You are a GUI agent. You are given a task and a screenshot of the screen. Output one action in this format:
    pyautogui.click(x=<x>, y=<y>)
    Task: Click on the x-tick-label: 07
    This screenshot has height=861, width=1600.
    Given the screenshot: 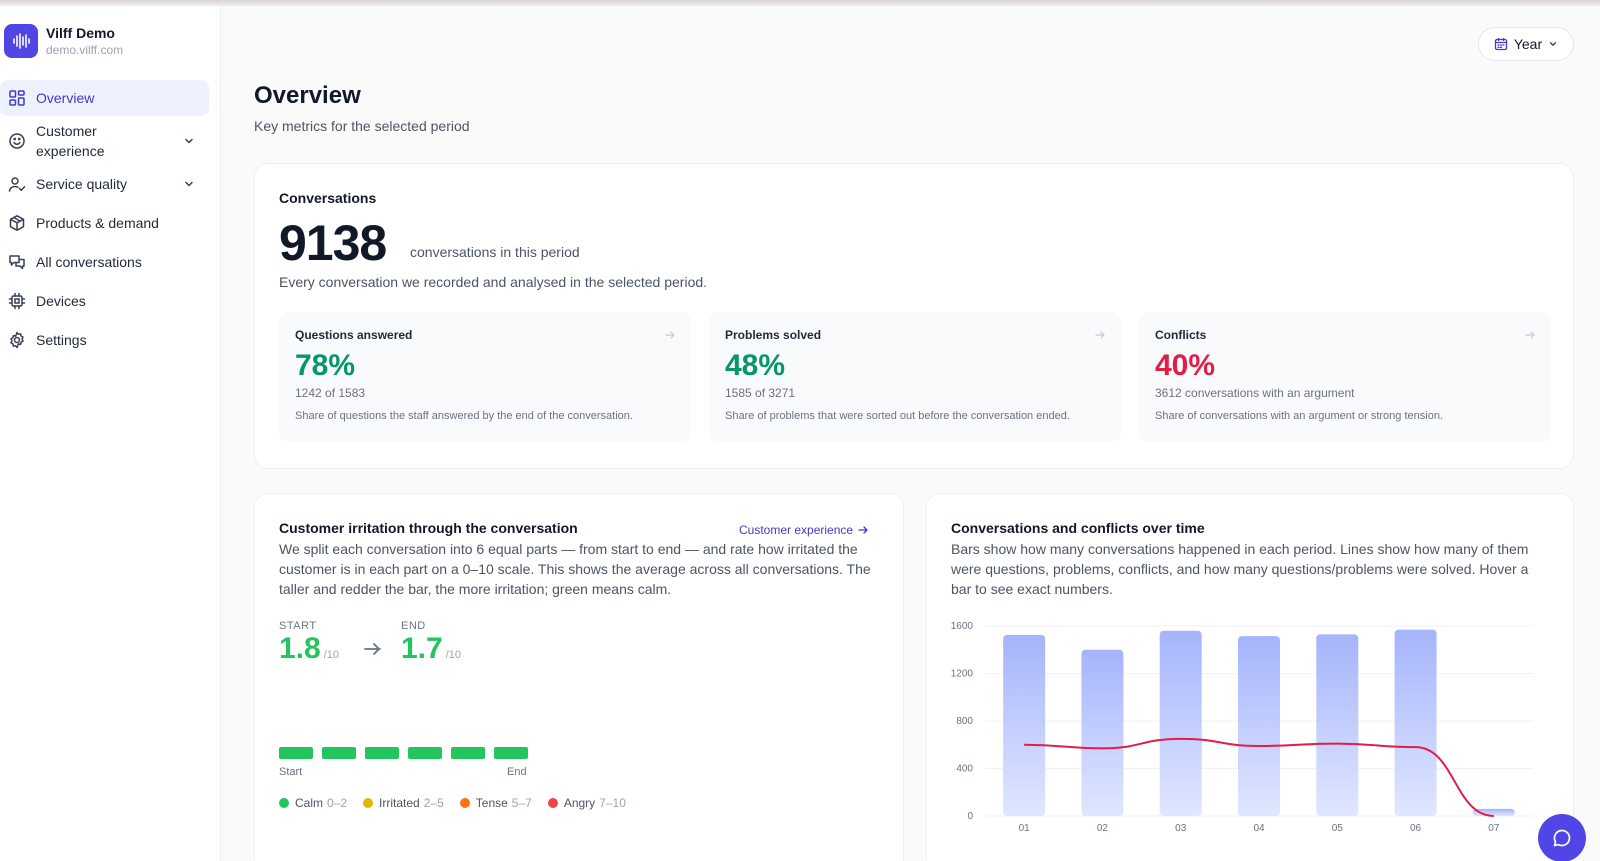 What is the action you would take?
    pyautogui.click(x=1494, y=828)
    